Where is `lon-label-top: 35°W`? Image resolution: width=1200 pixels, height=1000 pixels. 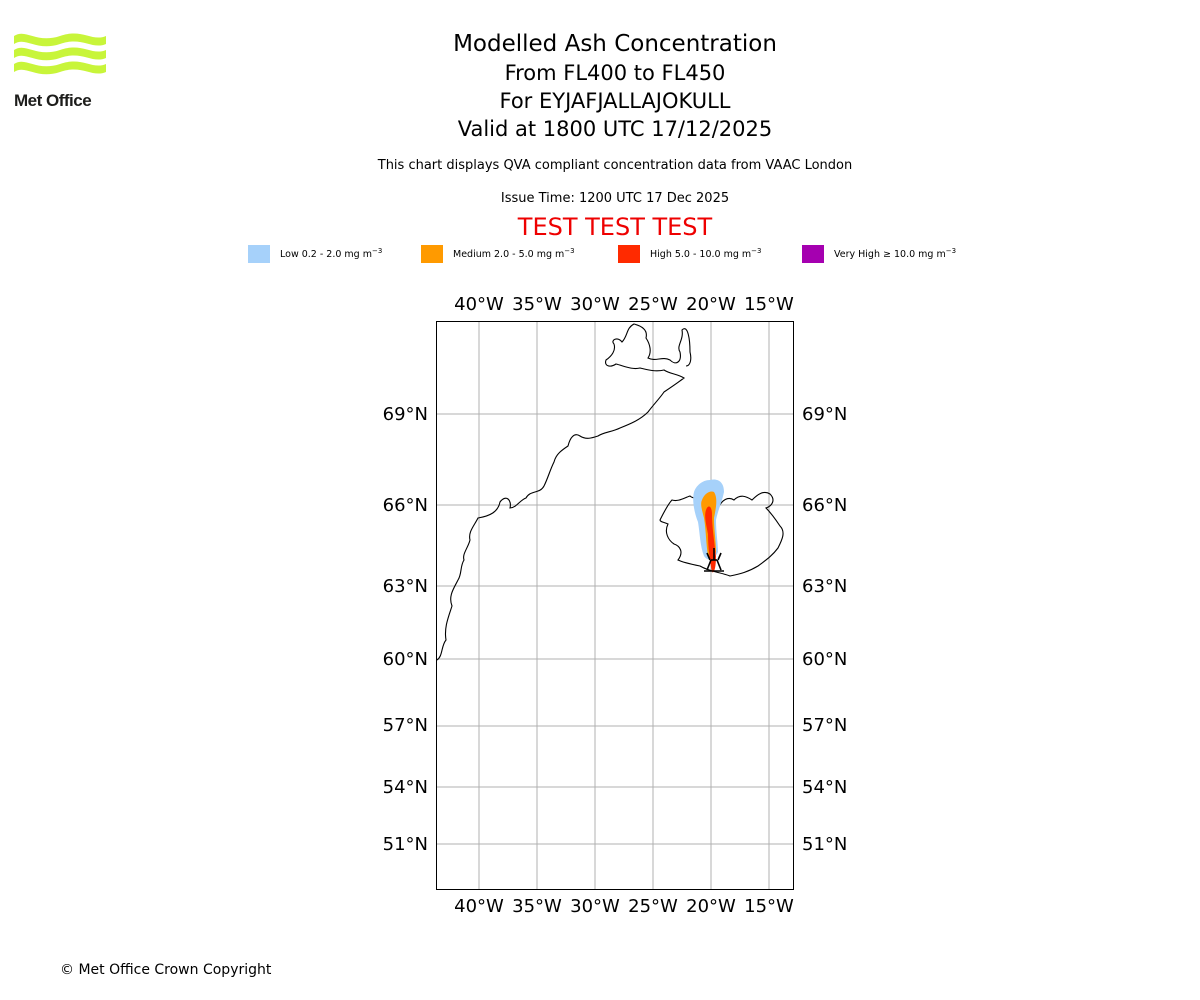 lon-label-top: 35°W is located at coordinates (537, 304).